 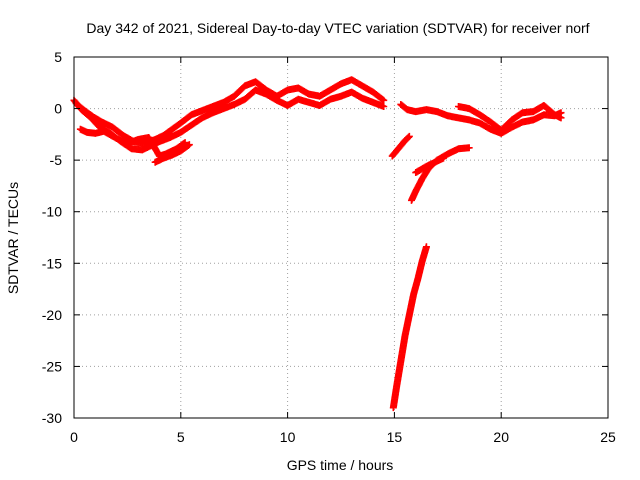 What do you see at coordinates (400, 146) in the screenshot?
I see `series-track-g` at bounding box center [400, 146].